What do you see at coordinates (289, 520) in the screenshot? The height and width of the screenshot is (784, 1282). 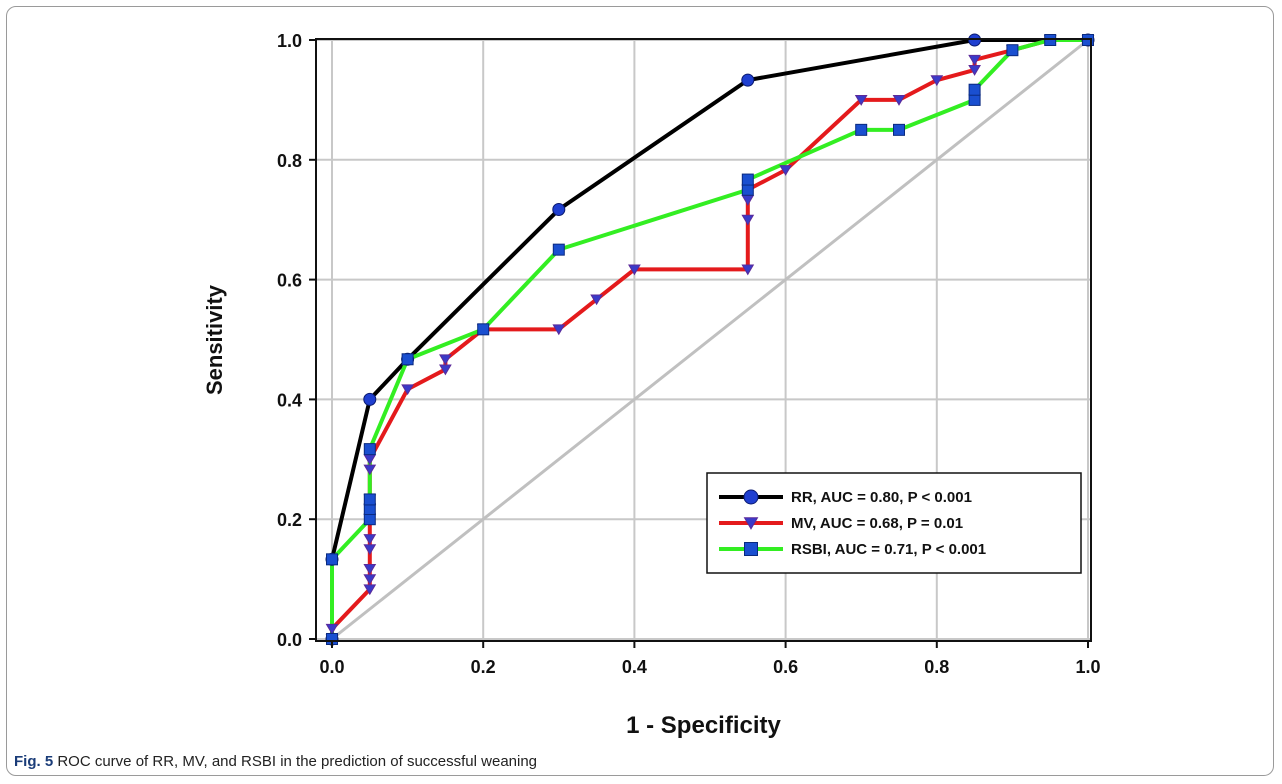 I see `y-tick-label: 0.2` at bounding box center [289, 520].